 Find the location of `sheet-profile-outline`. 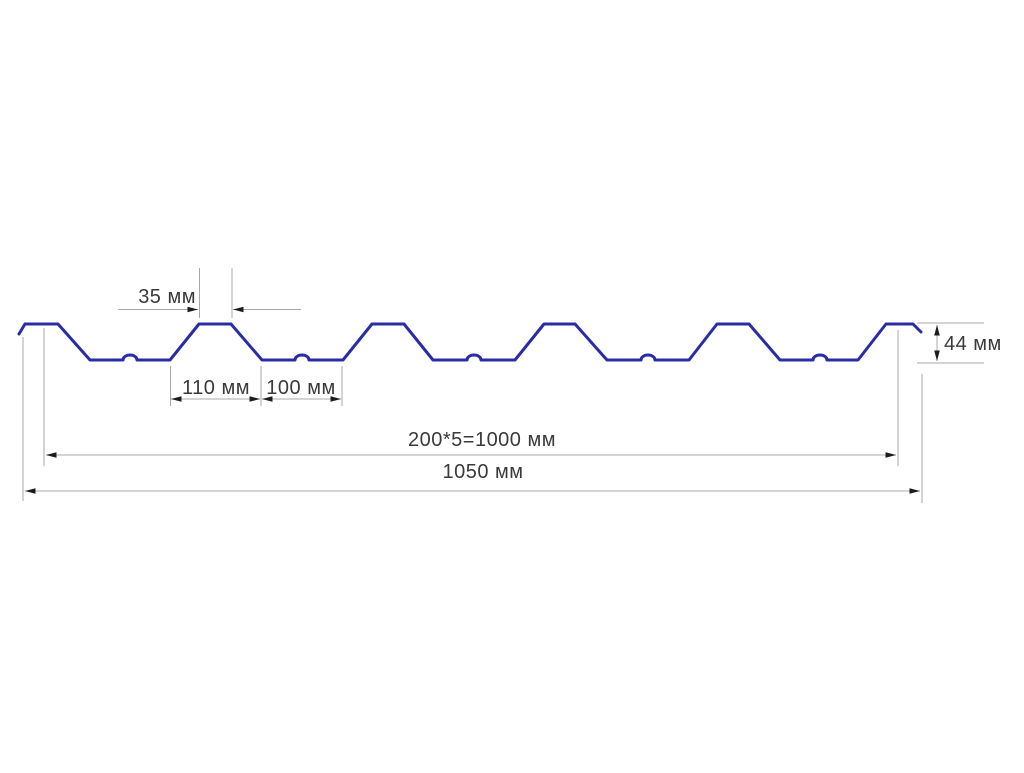

sheet-profile-outline is located at coordinates (470, 342).